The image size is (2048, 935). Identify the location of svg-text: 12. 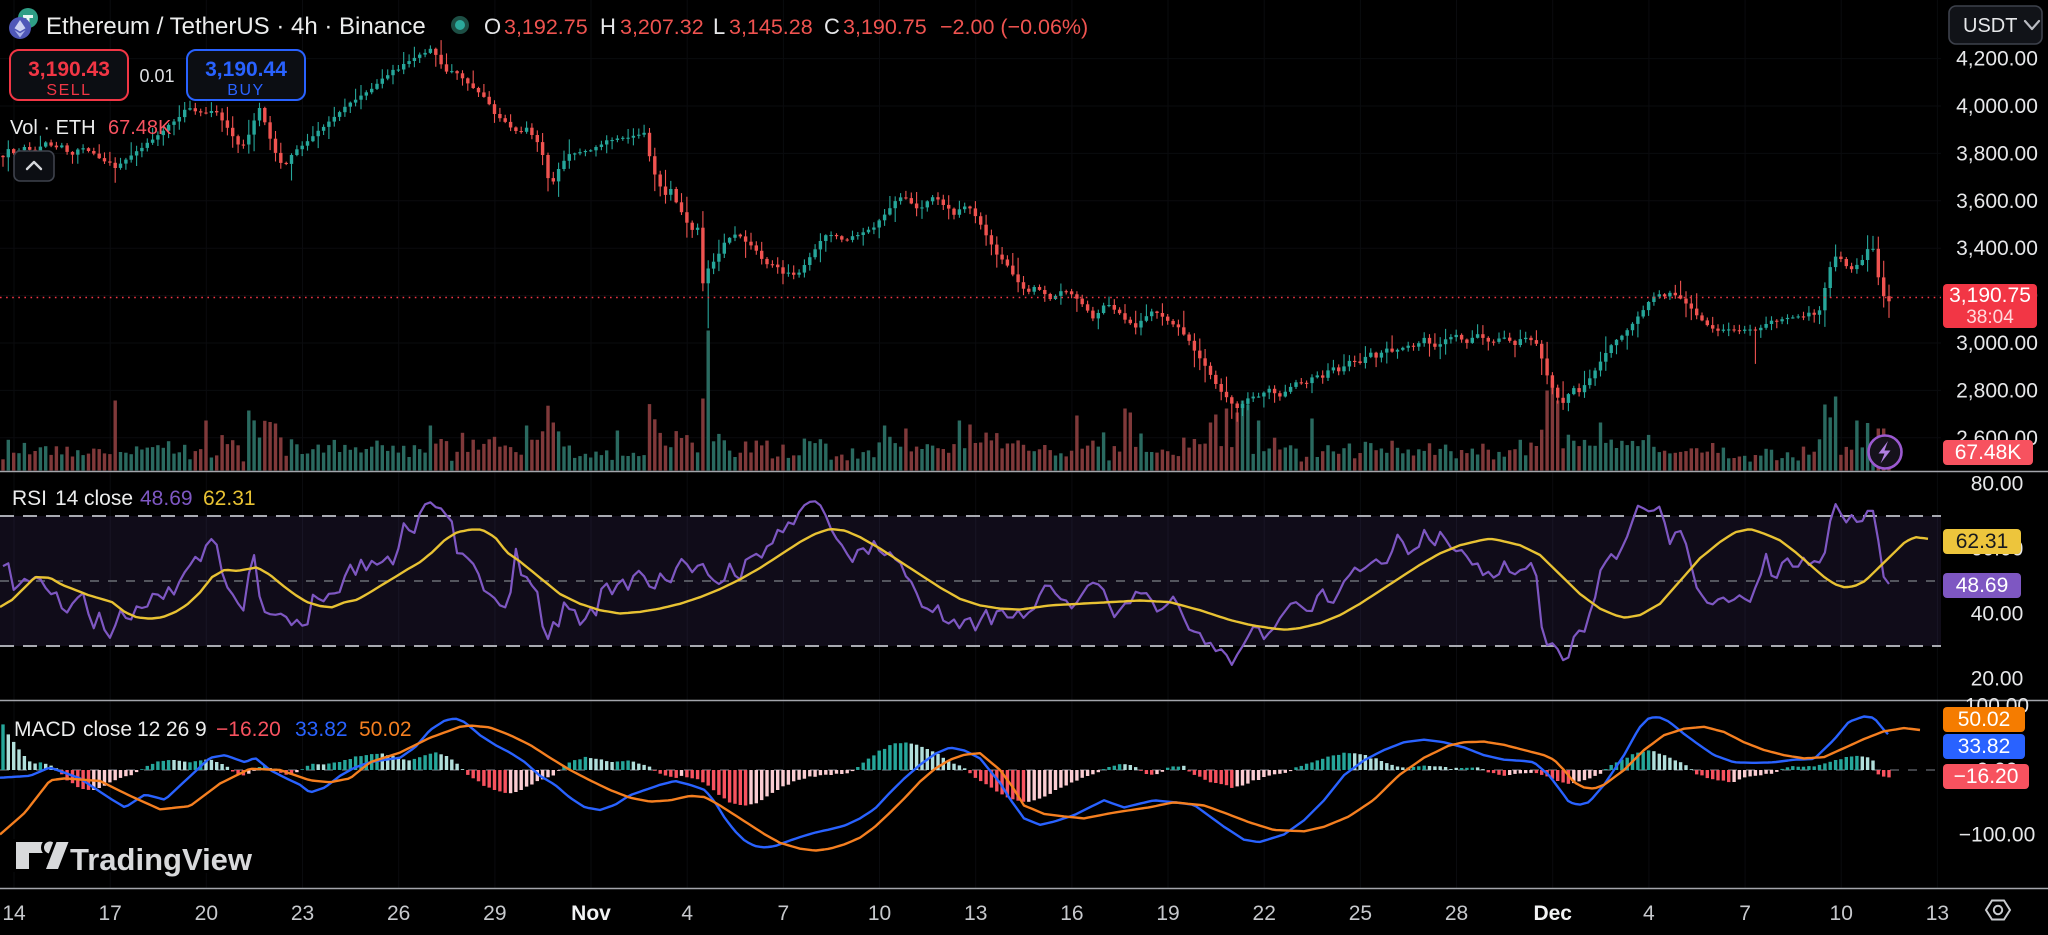
(148, 729).